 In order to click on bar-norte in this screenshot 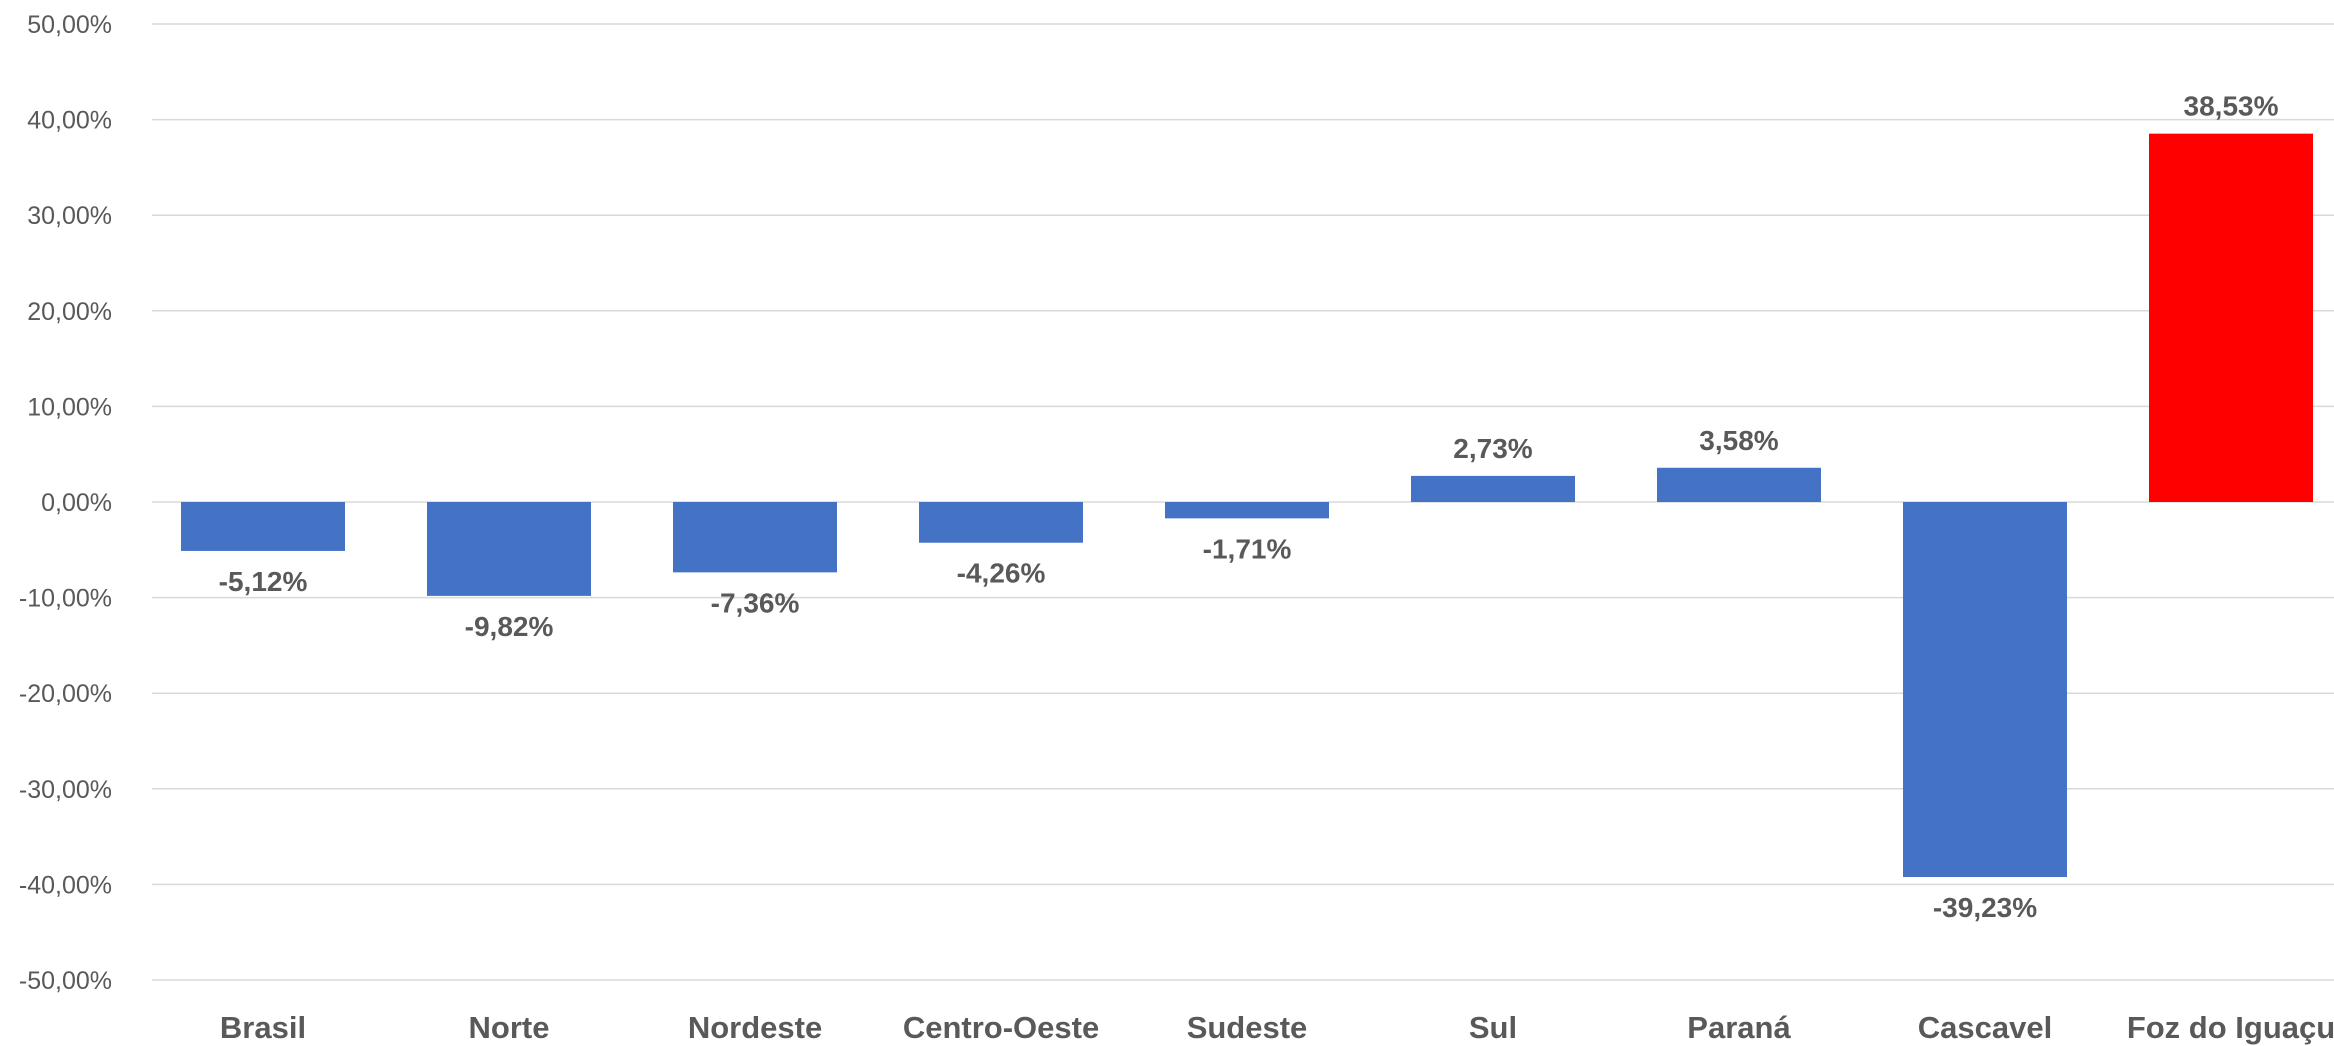, I will do `click(509, 549)`.